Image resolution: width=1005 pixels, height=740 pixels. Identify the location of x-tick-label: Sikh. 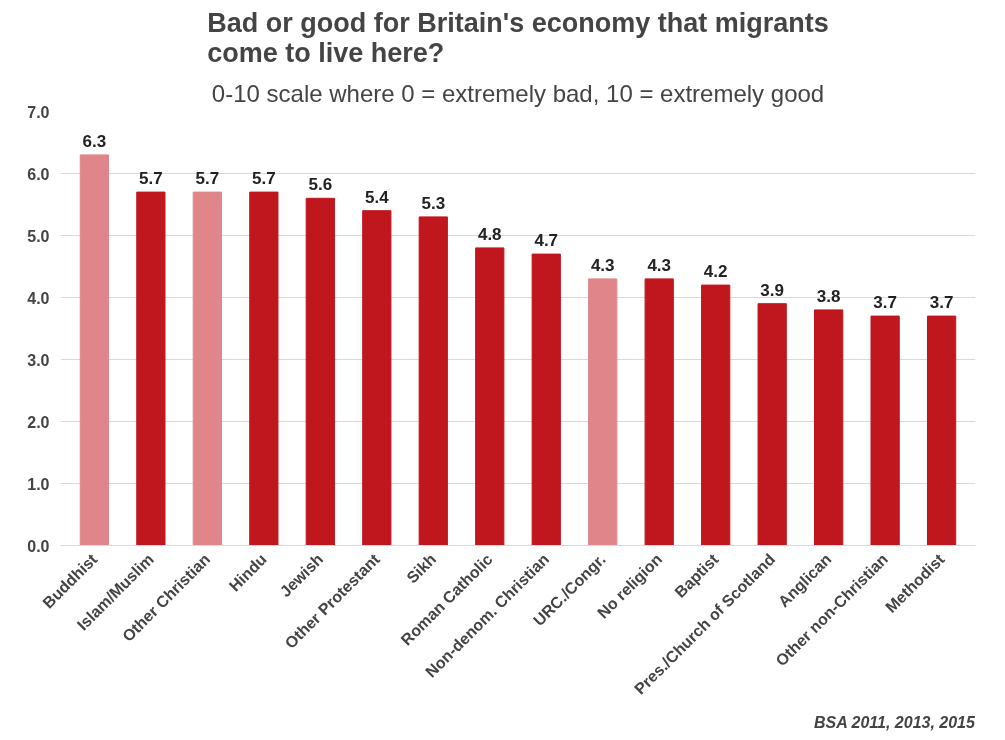
(421, 568).